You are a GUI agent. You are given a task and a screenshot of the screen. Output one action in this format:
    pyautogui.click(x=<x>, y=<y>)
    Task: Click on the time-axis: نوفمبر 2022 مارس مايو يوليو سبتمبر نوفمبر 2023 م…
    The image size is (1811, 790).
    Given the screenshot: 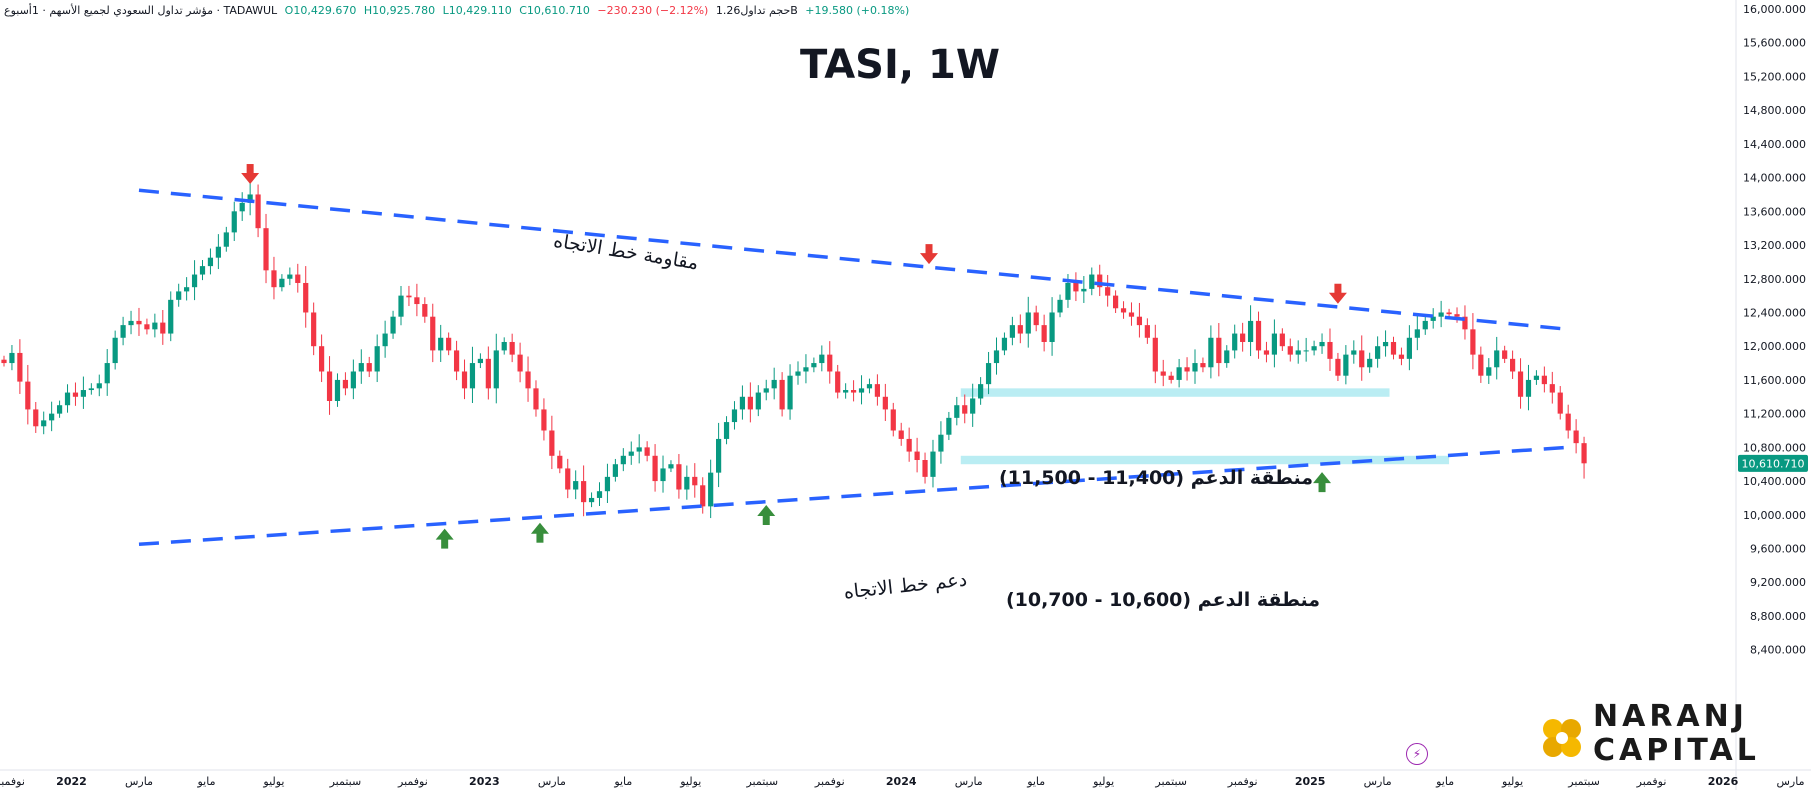 What is the action you would take?
    pyautogui.click(x=905, y=778)
    